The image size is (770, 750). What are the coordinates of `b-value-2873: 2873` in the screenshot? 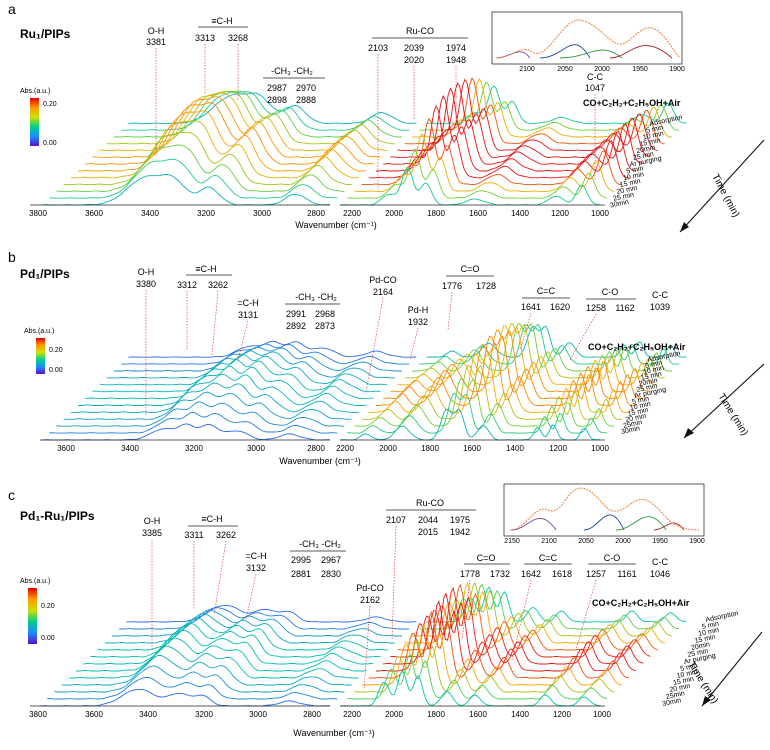 It's located at (325, 326).